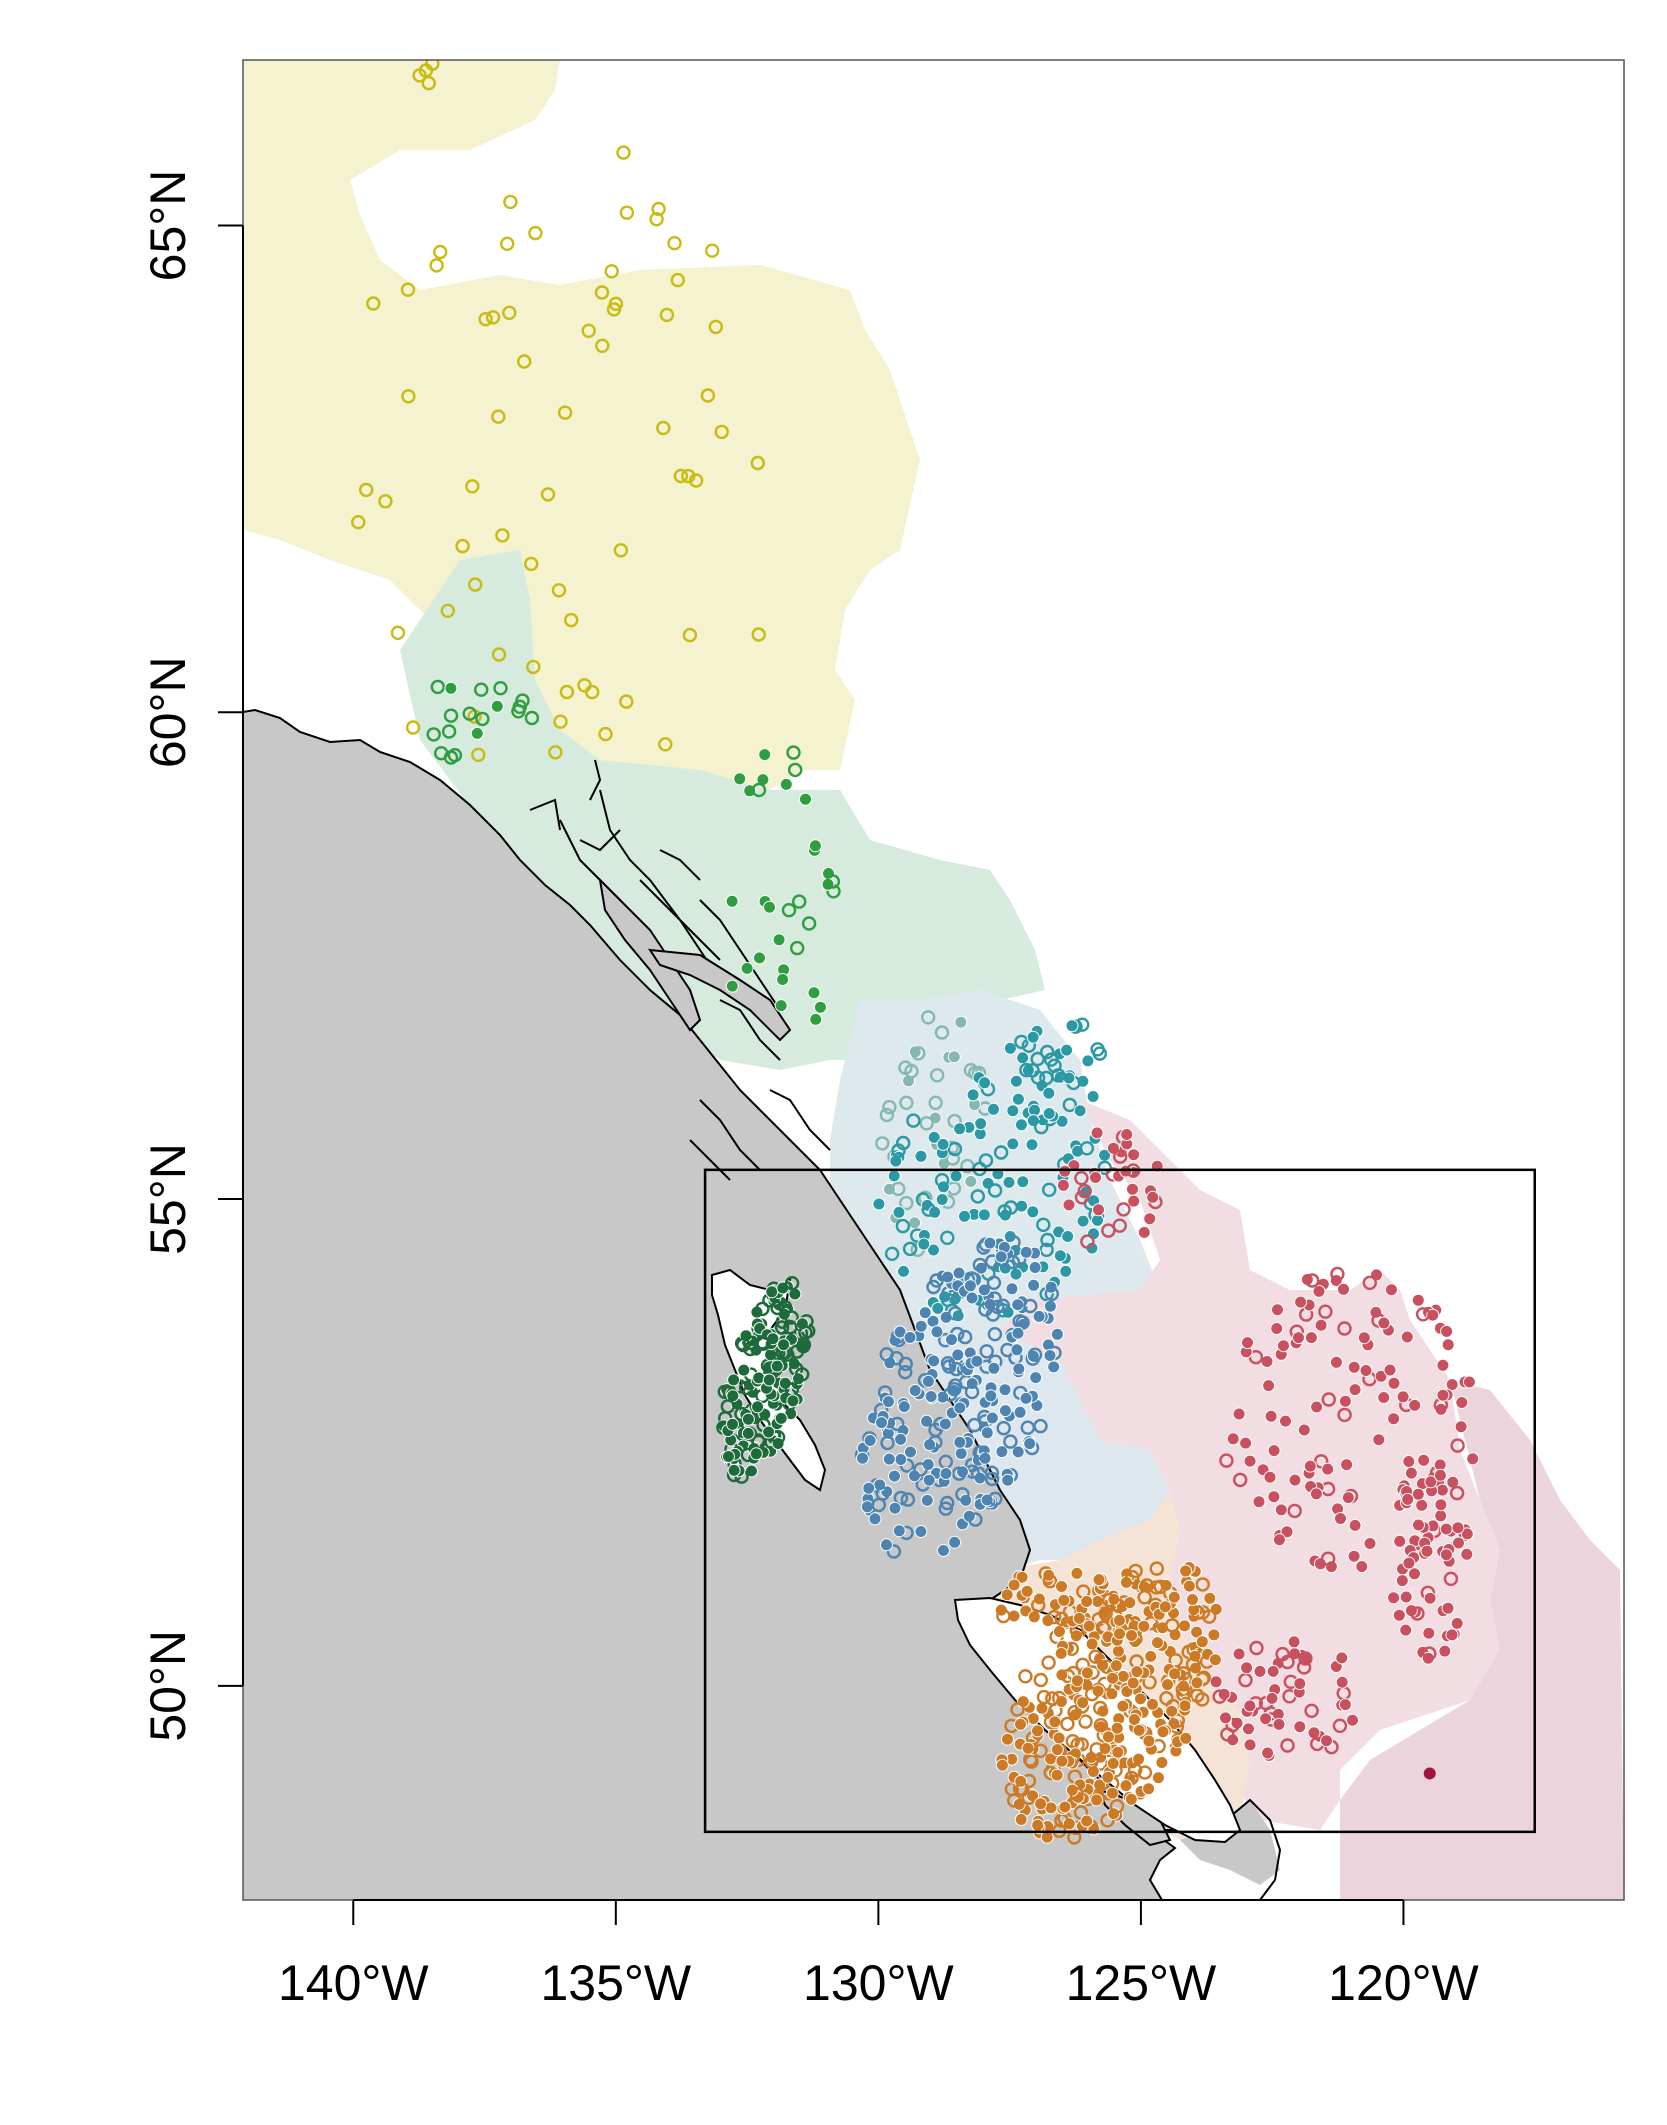 This screenshot has width=1667, height=2125. Describe the element at coordinates (192, 956) in the screenshot. I see `latitude-axis: 65°N 60°N 55°N 50°N` at that location.